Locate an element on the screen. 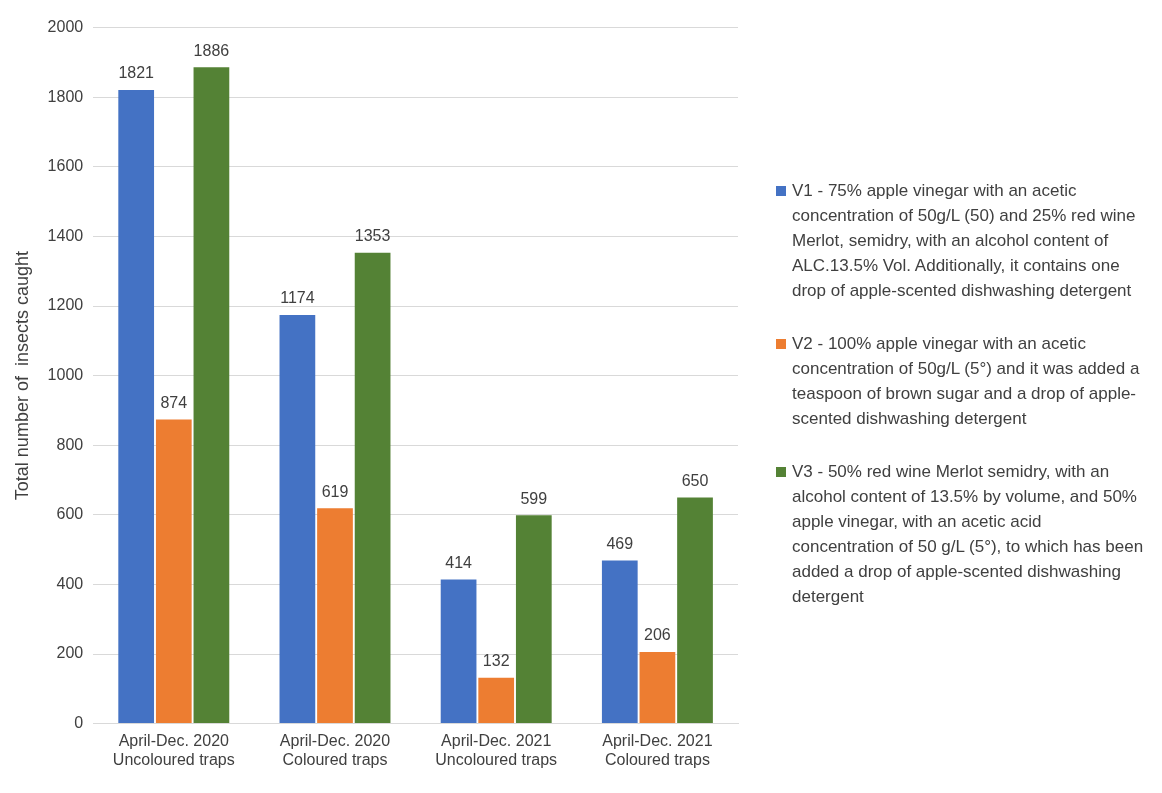 Image resolution: width=1162 pixels, height=793 pixels. legend-label: V2 - 100% apple vinegar with an acetic concentration of 50g/L (5°) and it was added a teaspoon of brown sugar and a drop of apple-scented dishwashing detergent is located at coordinates (966, 381).